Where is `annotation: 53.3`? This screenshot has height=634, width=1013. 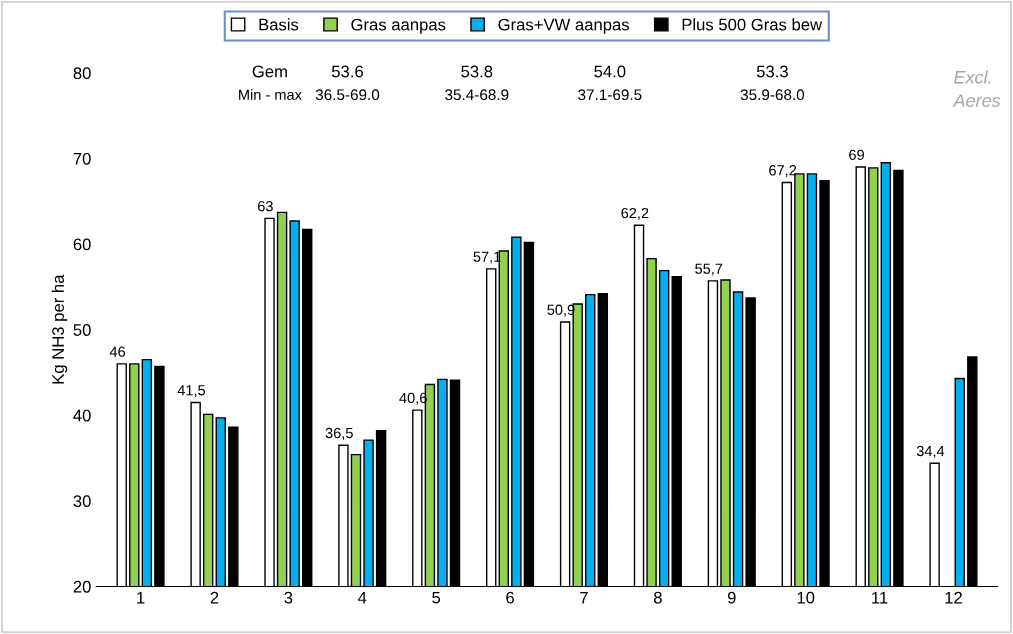 annotation: 53.3 is located at coordinates (772, 71).